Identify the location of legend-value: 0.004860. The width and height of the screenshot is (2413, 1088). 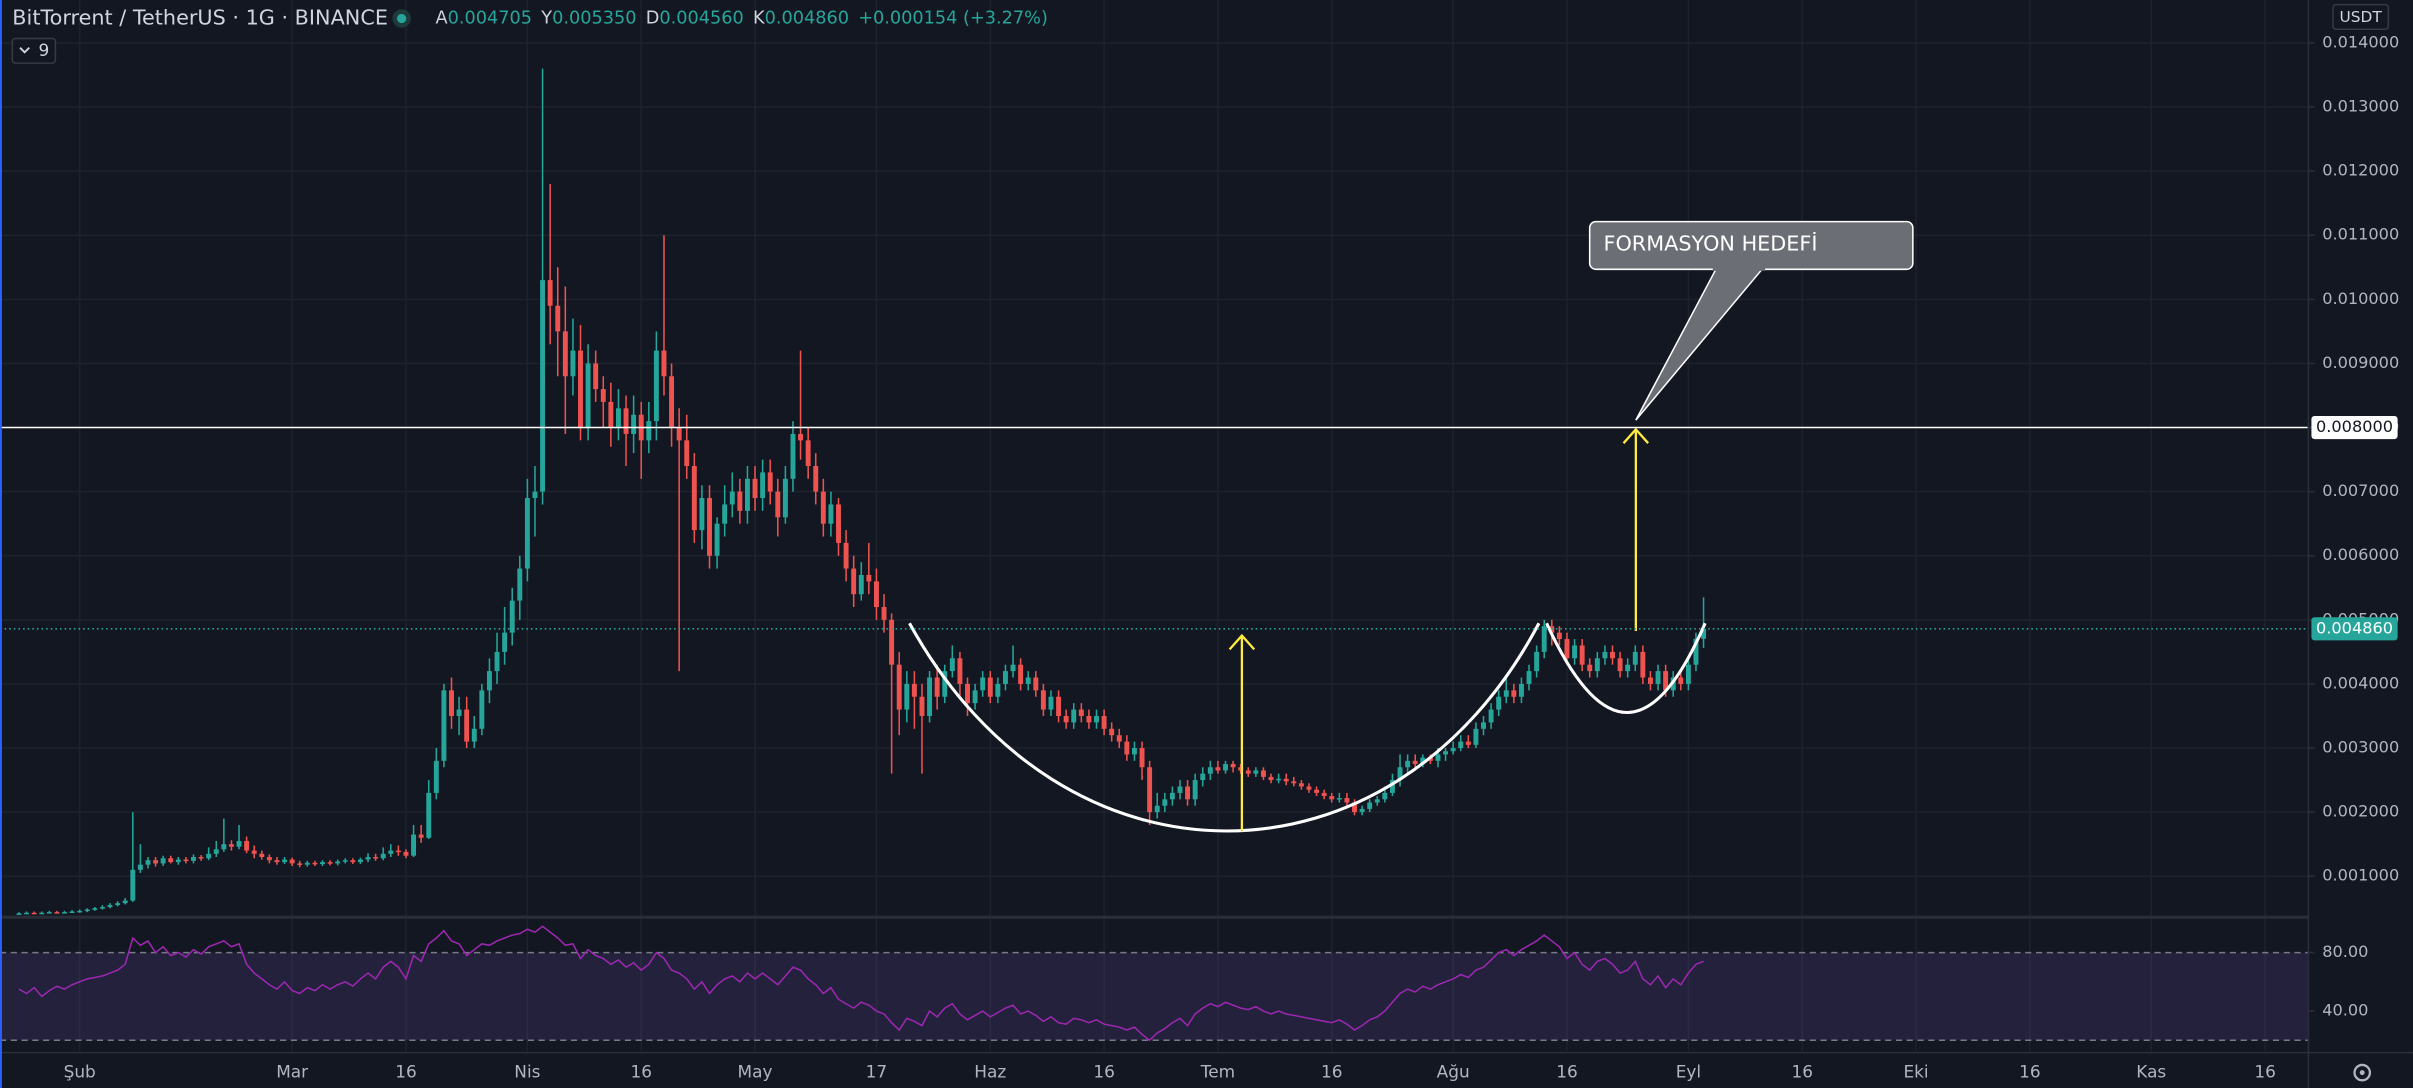
(807, 18).